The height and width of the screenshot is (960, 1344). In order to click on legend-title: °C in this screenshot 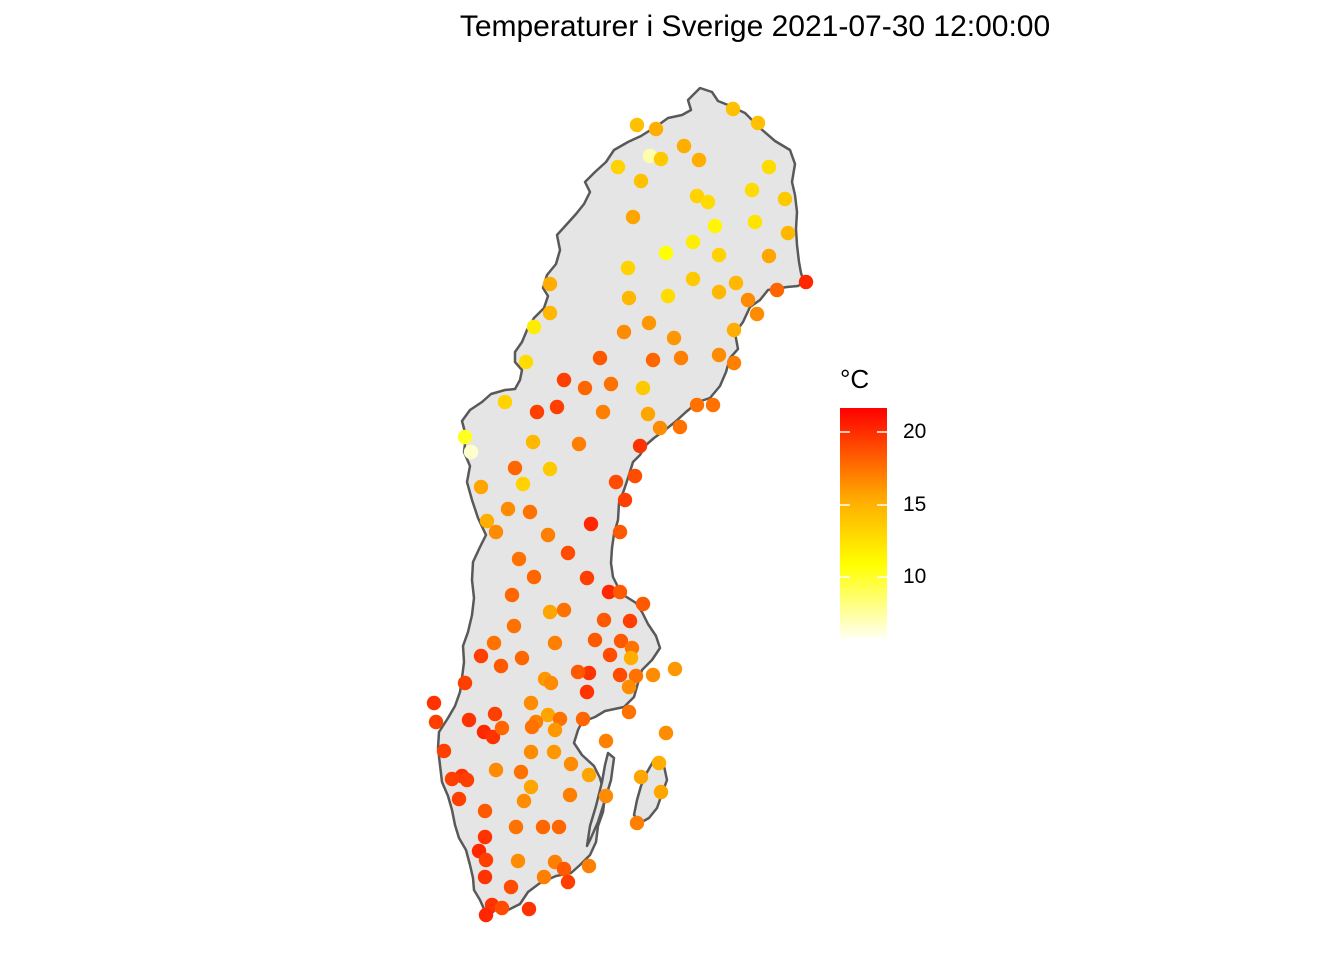, I will do `click(855, 379)`.